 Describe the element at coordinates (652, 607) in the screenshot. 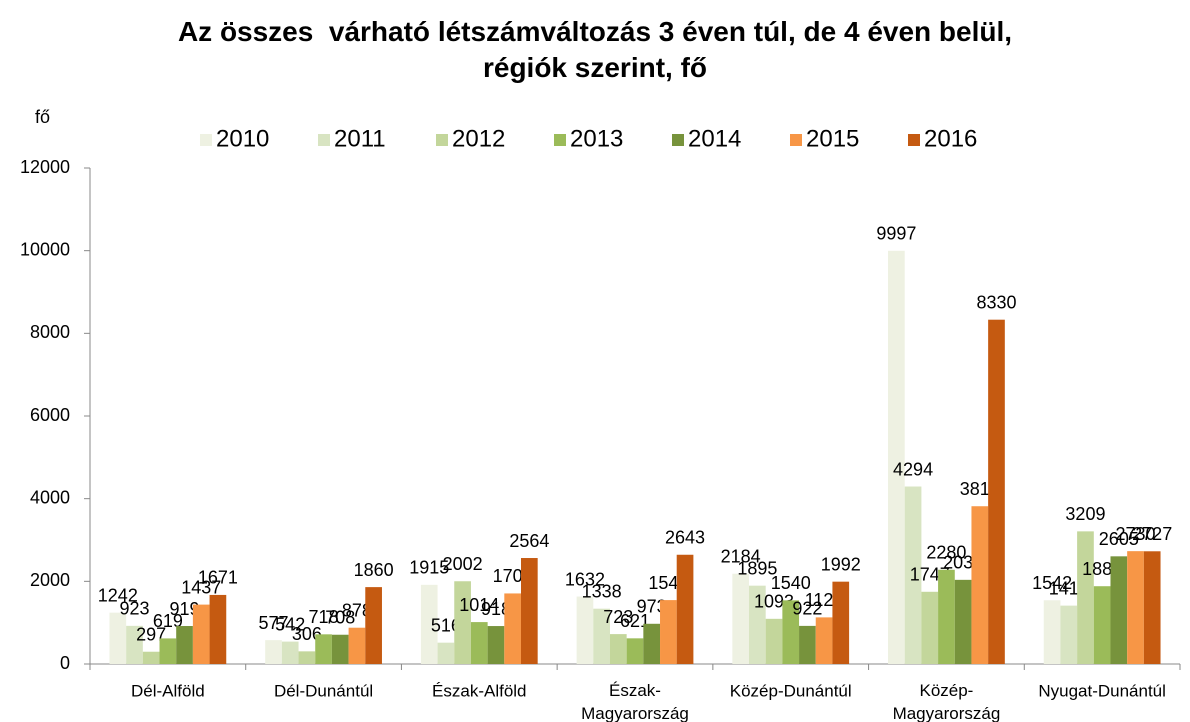

I see `data-label: 973` at that location.